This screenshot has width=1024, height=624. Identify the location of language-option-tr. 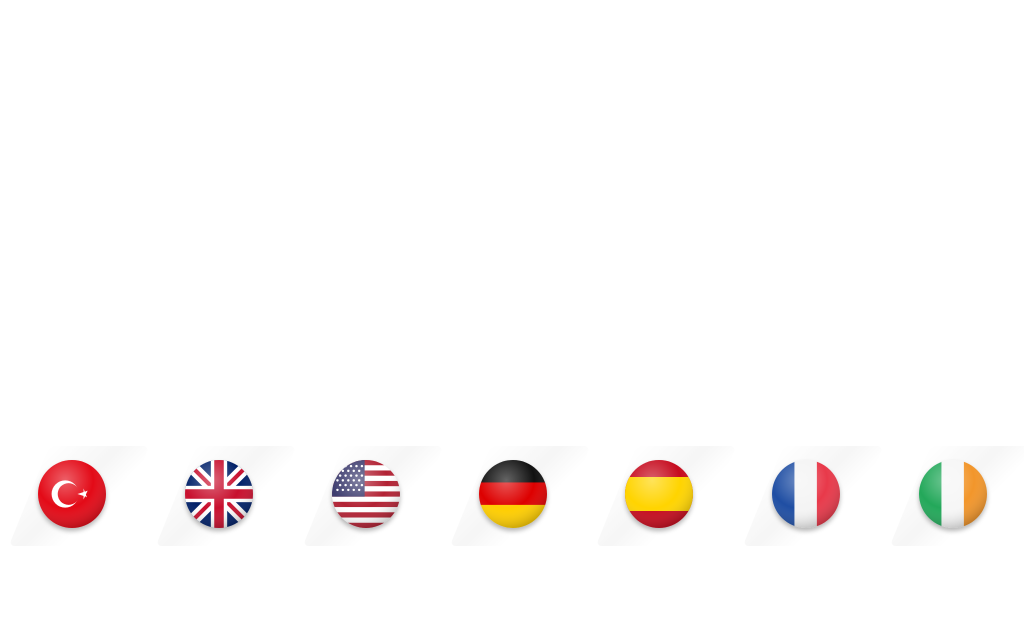
(79, 495).